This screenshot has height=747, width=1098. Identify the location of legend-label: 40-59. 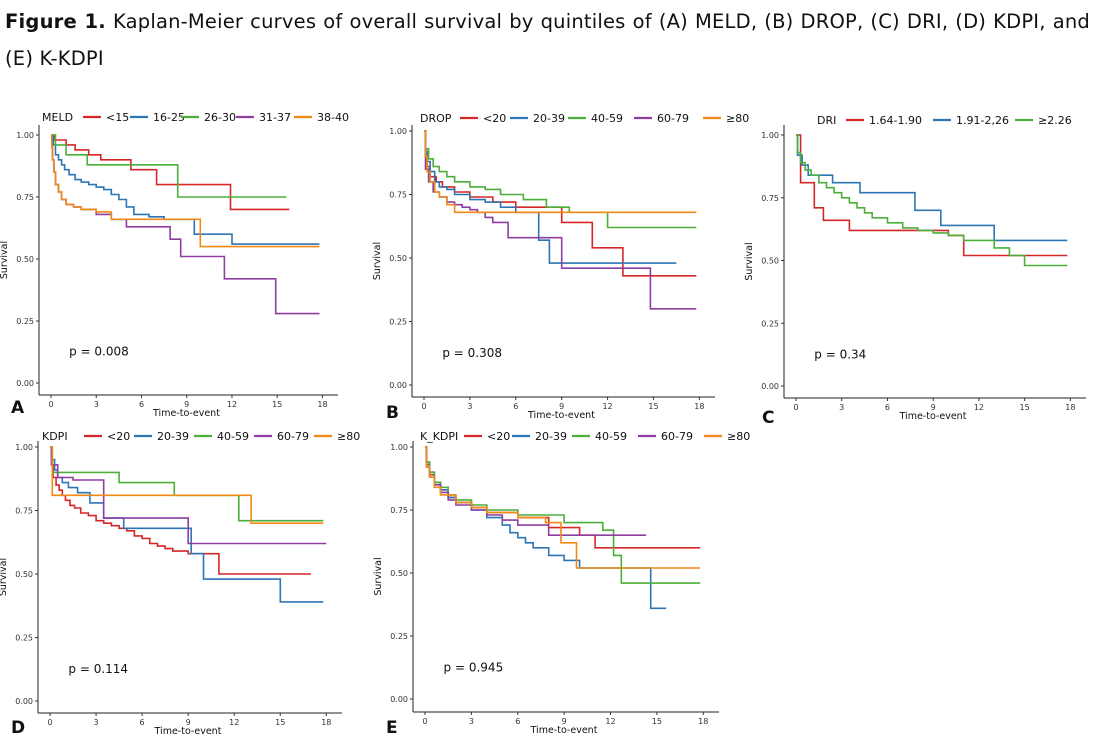
(611, 436).